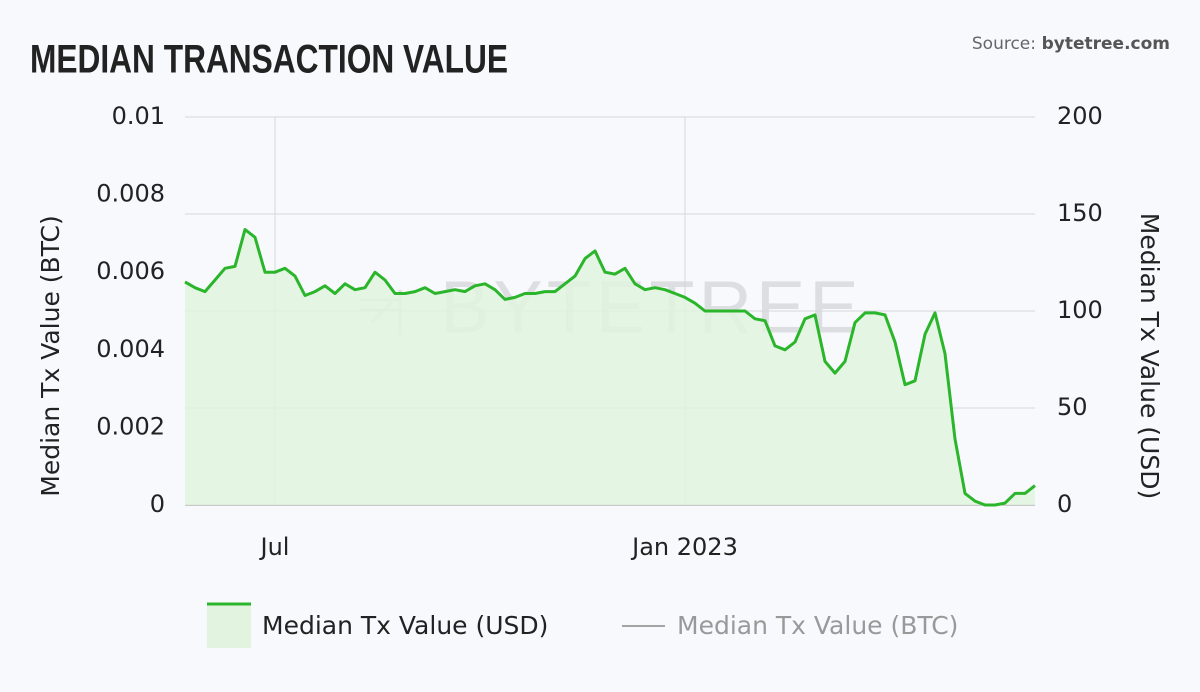  I want to click on legend-swatch, so click(229, 626).